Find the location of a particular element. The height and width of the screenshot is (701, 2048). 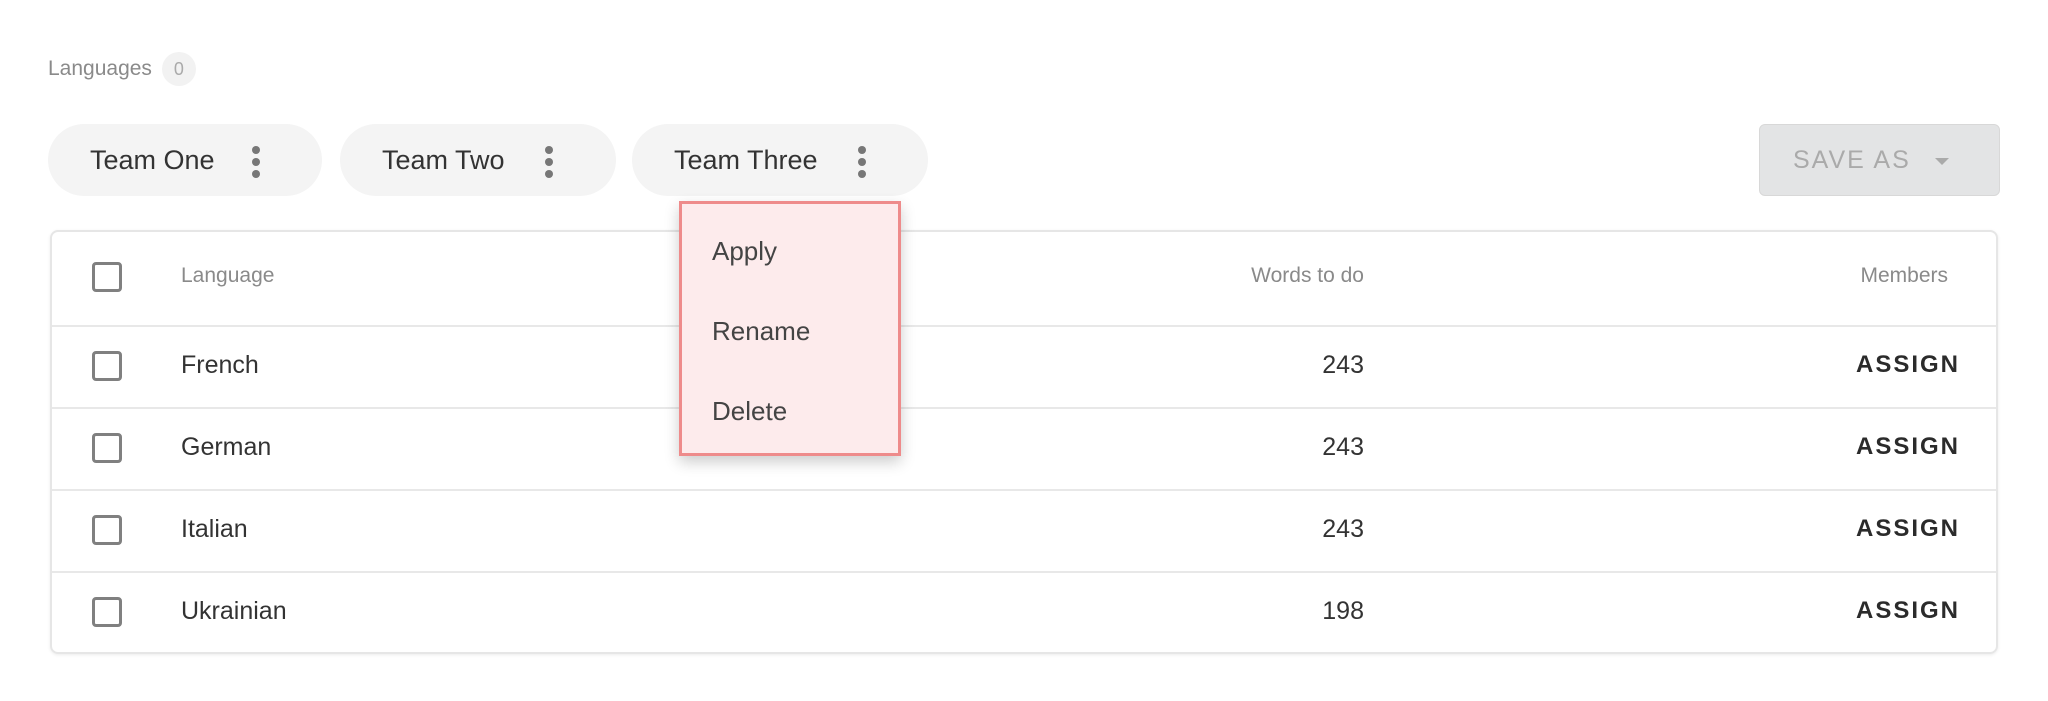

languages-count-badge: 0 is located at coordinates (178, 69).